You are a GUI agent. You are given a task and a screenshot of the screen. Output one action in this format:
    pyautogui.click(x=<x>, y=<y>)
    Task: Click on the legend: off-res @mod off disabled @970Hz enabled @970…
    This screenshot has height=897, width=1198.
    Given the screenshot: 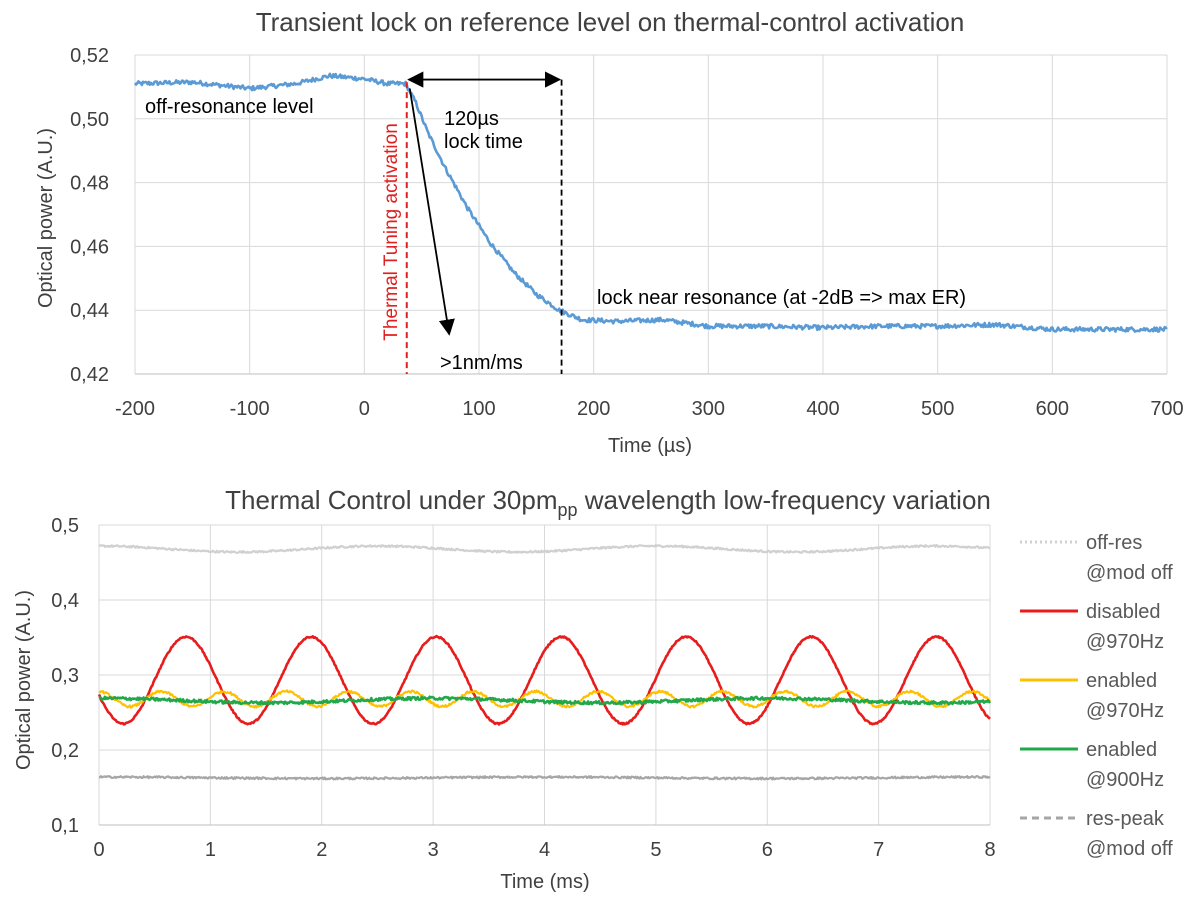 What is the action you would take?
    pyautogui.click(x=1096, y=696)
    